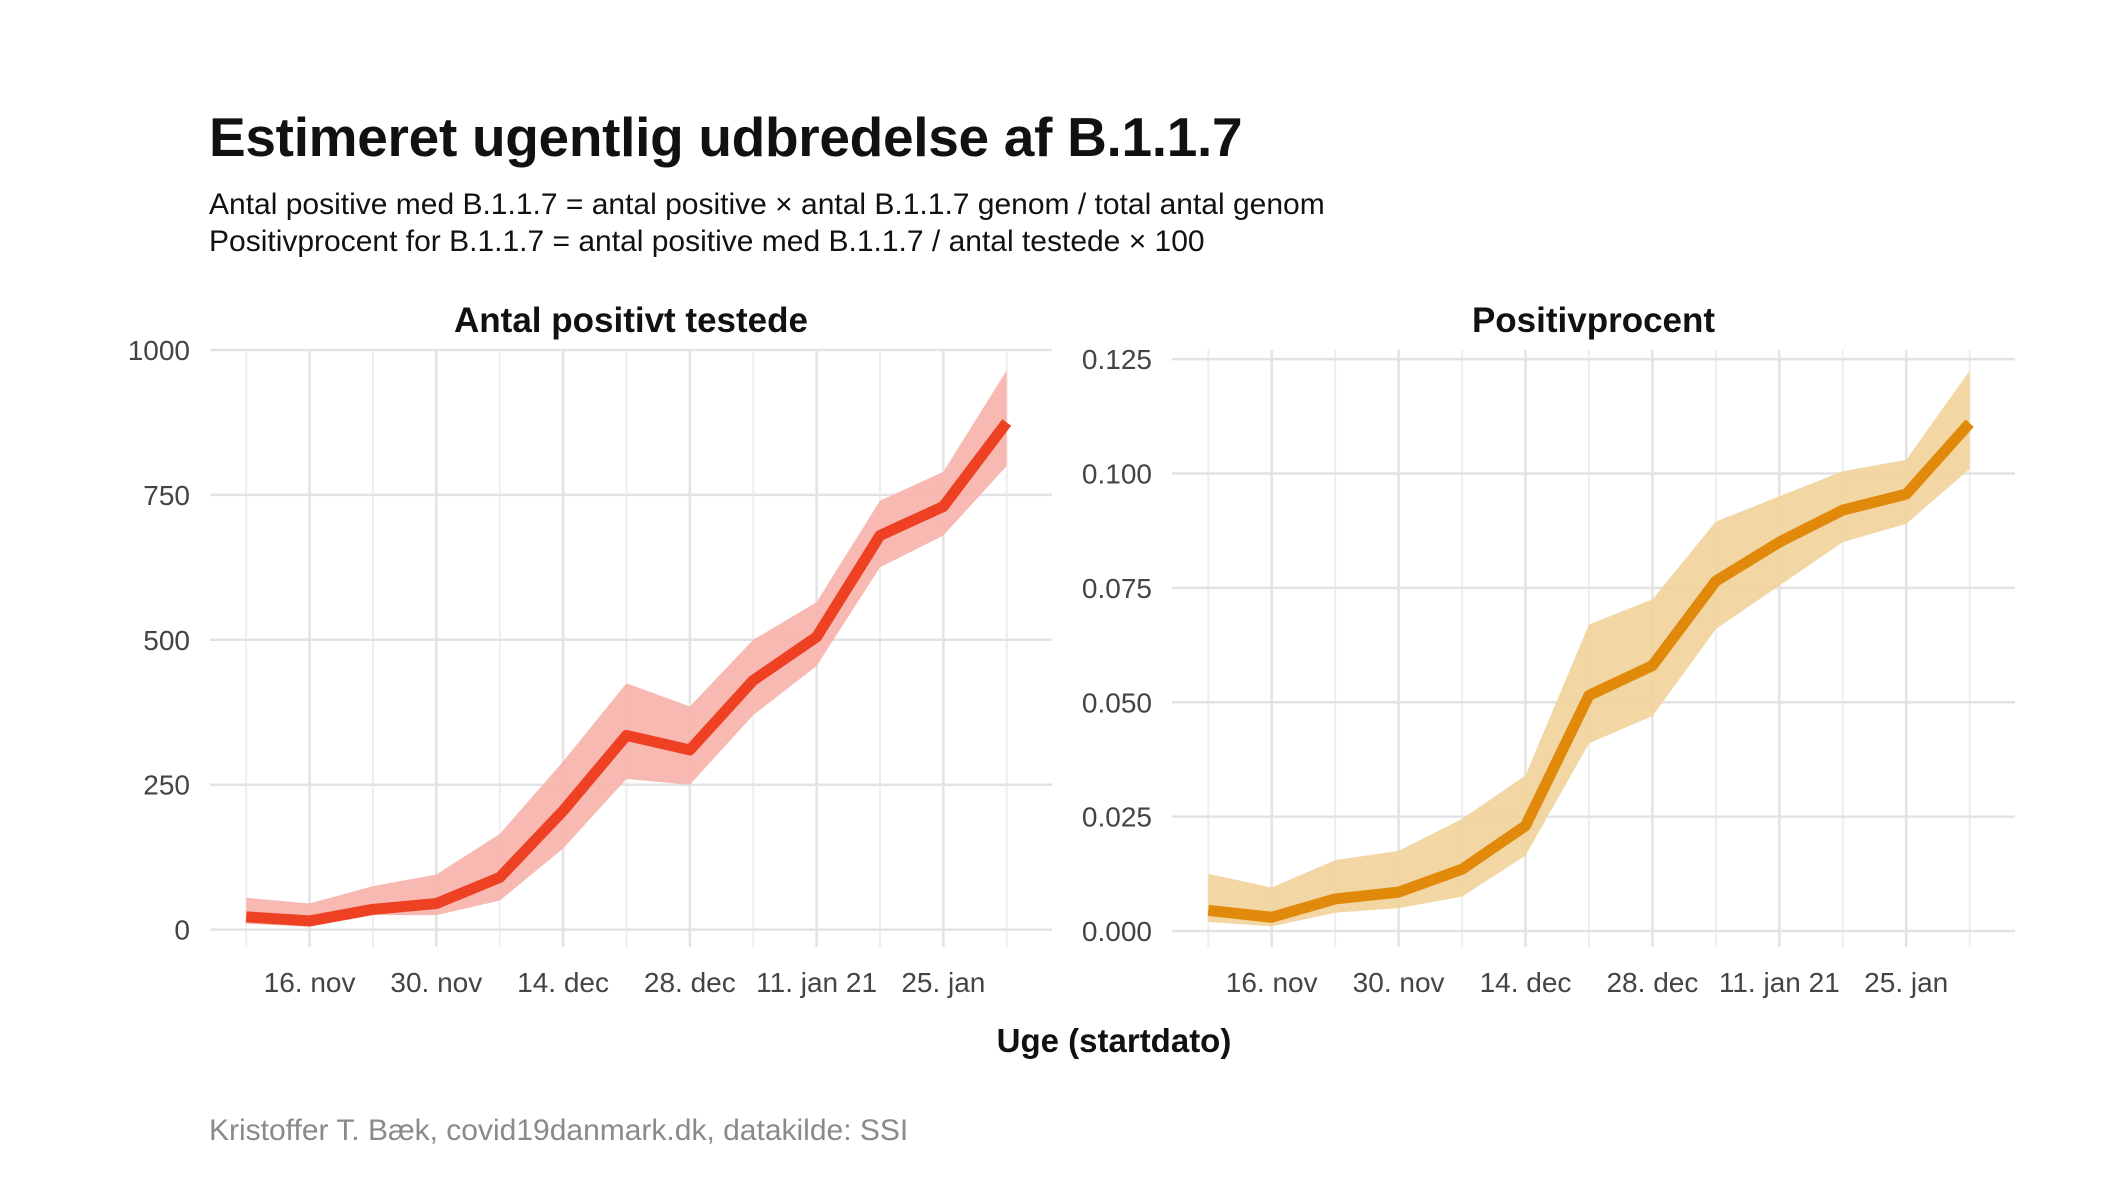 The height and width of the screenshot is (1181, 2125). Describe the element at coordinates (1117, 474) in the screenshot. I see `y-tick-label: 0.100` at that location.